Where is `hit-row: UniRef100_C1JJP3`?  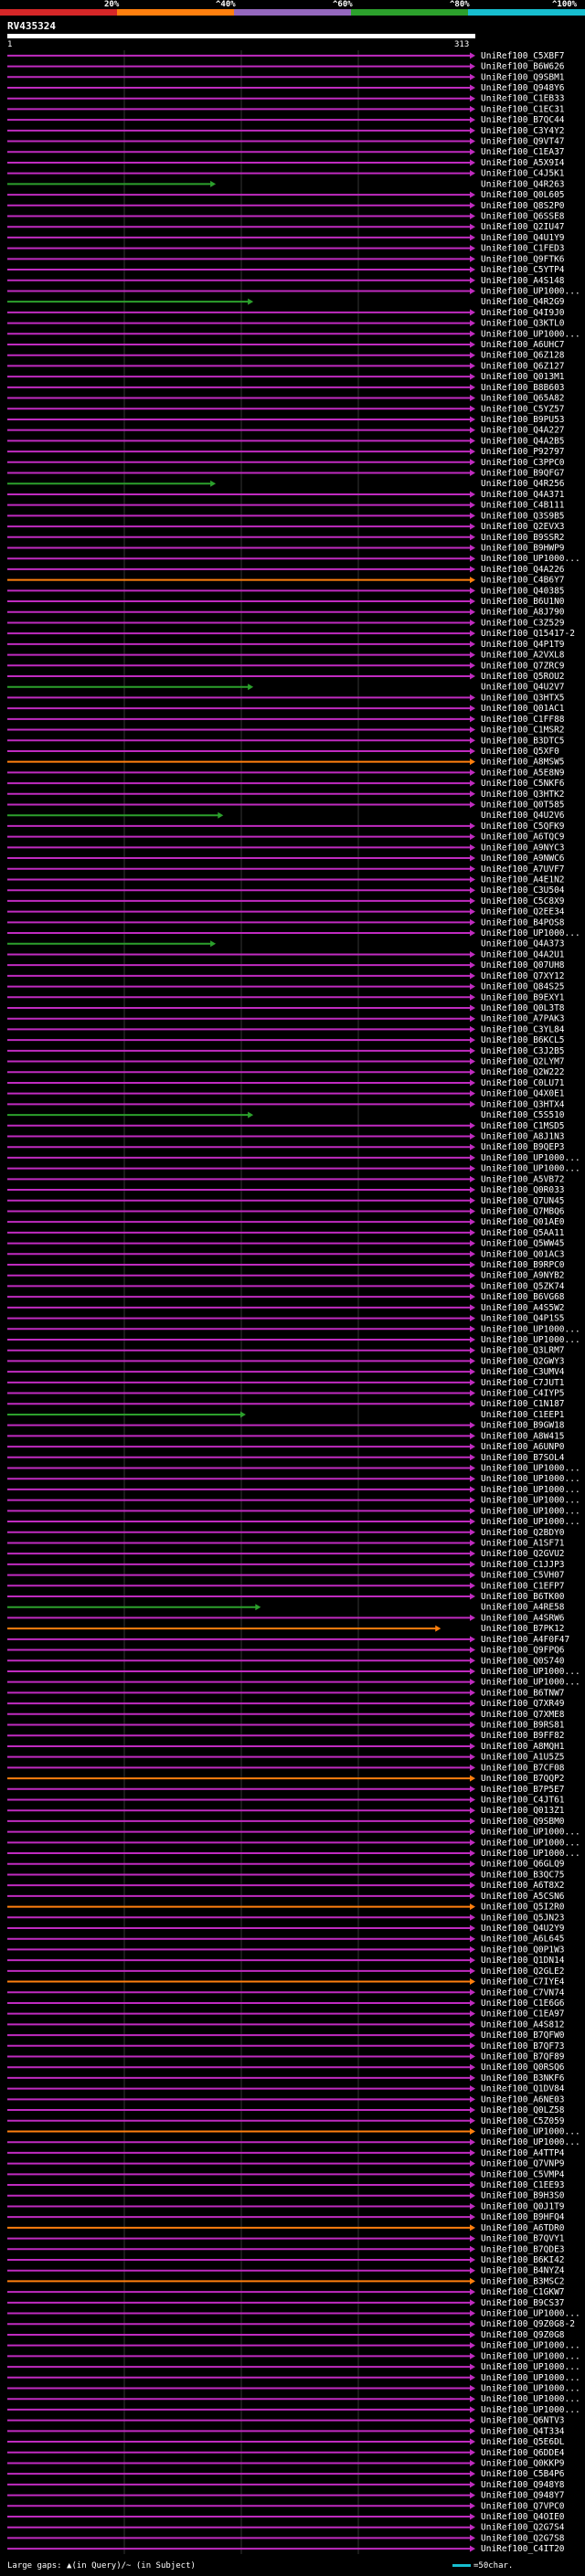 hit-row: UniRef100_C1JJP3 is located at coordinates (286, 1565).